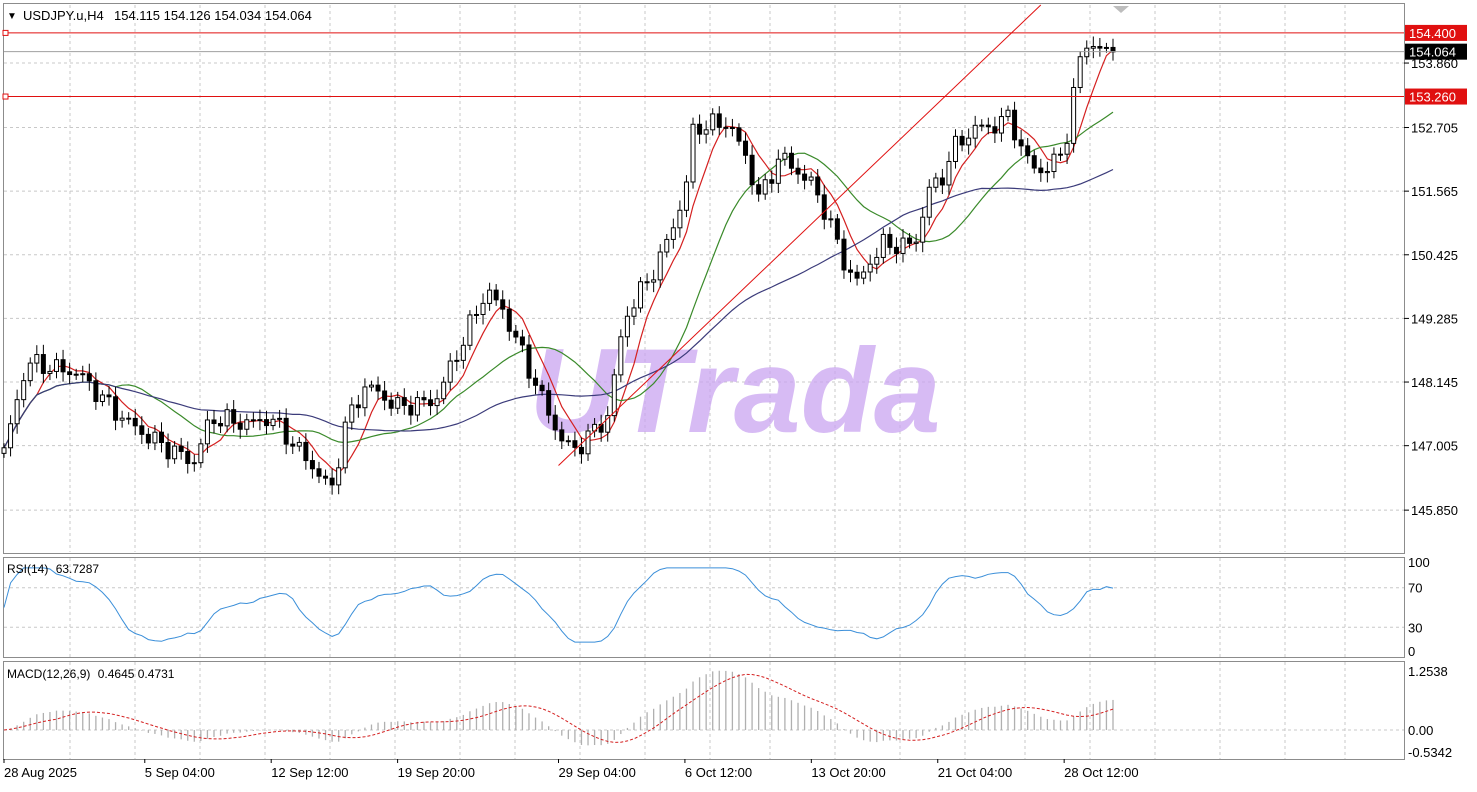  Describe the element at coordinates (1428, 671) in the screenshot. I see `macd-tick-label: 1.2538` at that location.